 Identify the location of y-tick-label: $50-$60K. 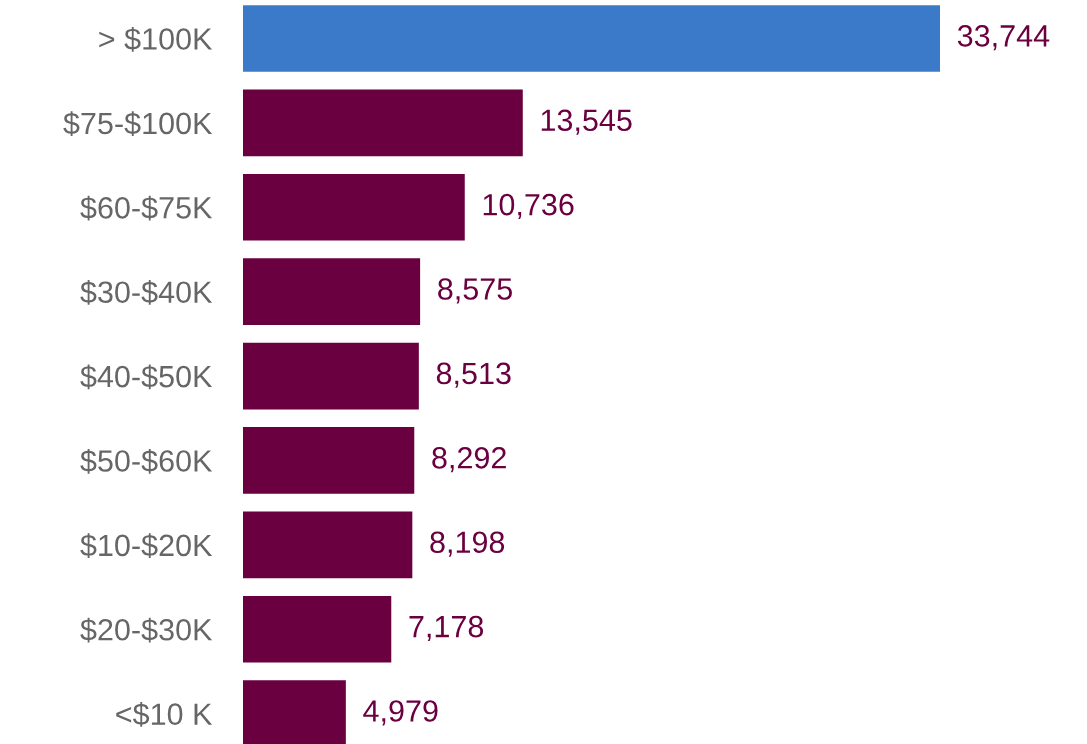
(146, 461).